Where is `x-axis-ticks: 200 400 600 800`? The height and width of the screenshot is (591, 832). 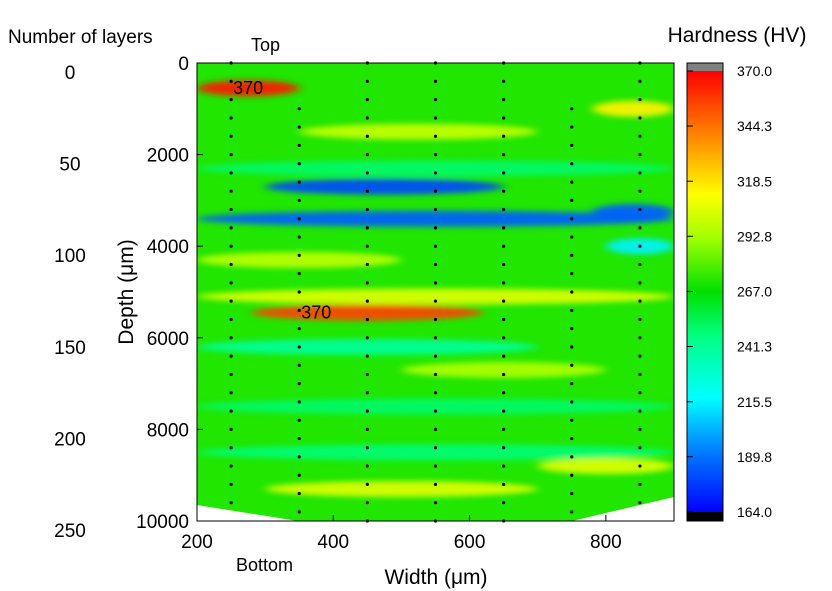
x-axis-ticks: 200 400 600 800 is located at coordinates (401, 534).